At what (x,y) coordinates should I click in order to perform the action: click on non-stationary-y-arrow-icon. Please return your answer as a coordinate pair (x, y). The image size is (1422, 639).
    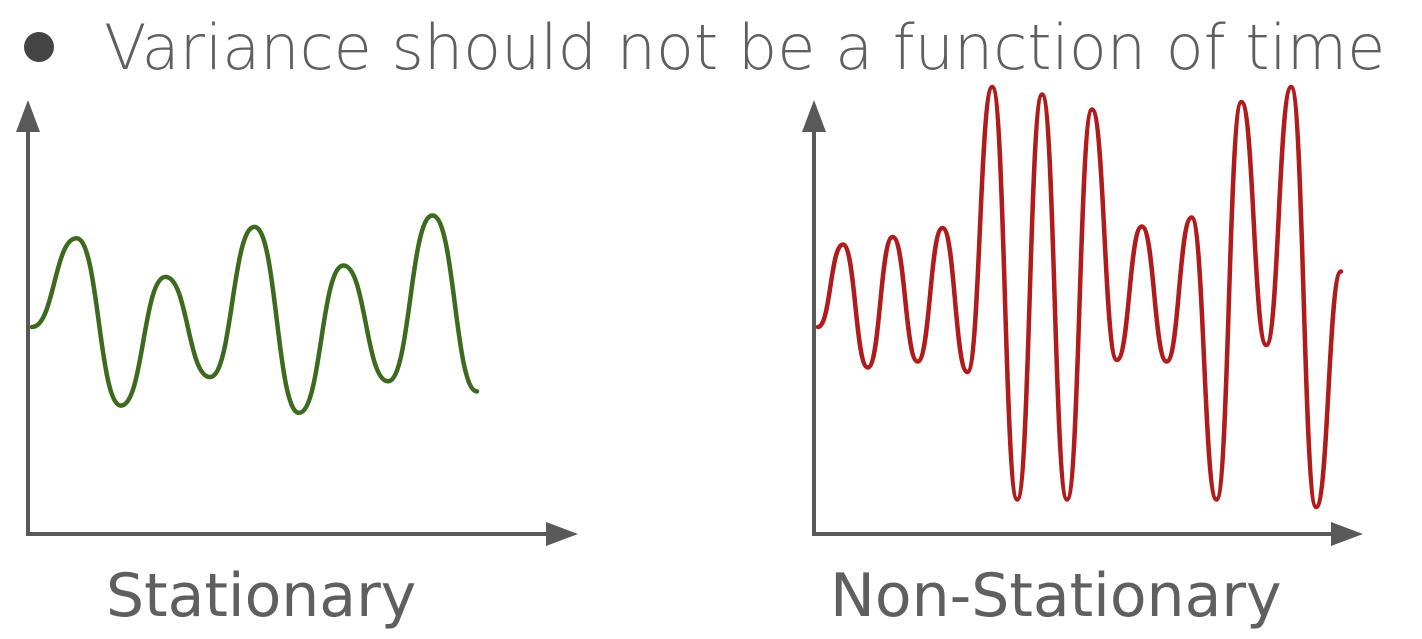
    Looking at the image, I should click on (814, 116).